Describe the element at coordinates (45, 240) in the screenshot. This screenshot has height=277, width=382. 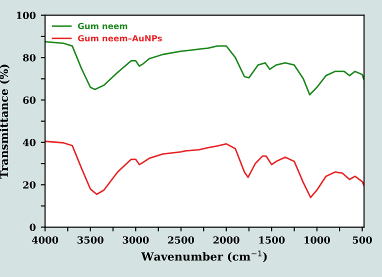
I see `x-tick-label: 4000` at that location.